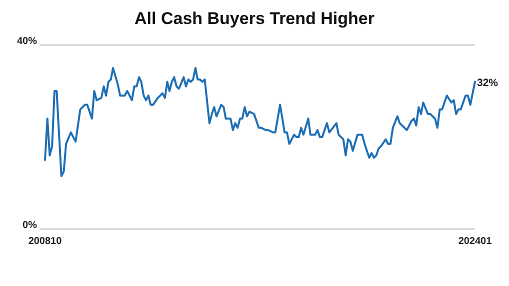  What do you see at coordinates (45, 241) in the screenshot?
I see `x-tick-label: 200810` at bounding box center [45, 241].